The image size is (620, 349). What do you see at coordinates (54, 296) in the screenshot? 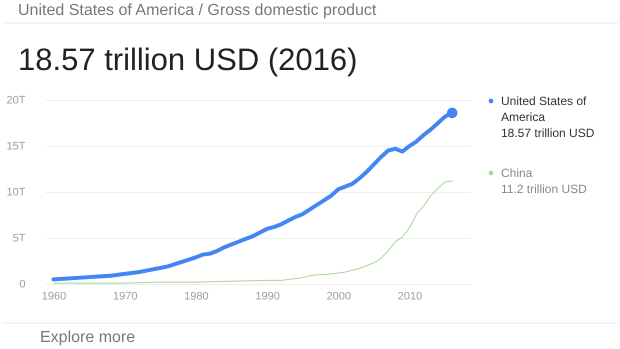
I see `x-tick-label: 1960` at bounding box center [54, 296].